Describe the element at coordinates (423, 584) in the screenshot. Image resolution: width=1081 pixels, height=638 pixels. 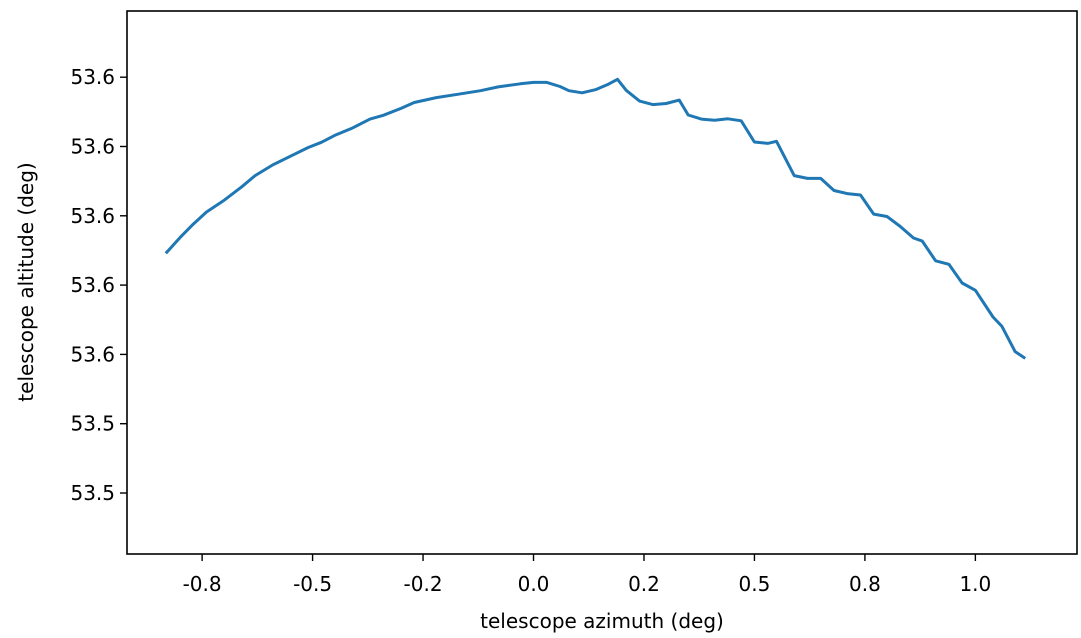
I see `x-tick-label: -0.2` at that location.